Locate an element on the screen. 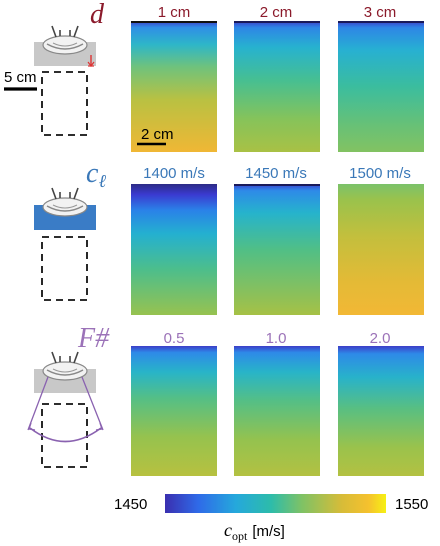  param-symbol-cl: cℓ is located at coordinates (96, 174).